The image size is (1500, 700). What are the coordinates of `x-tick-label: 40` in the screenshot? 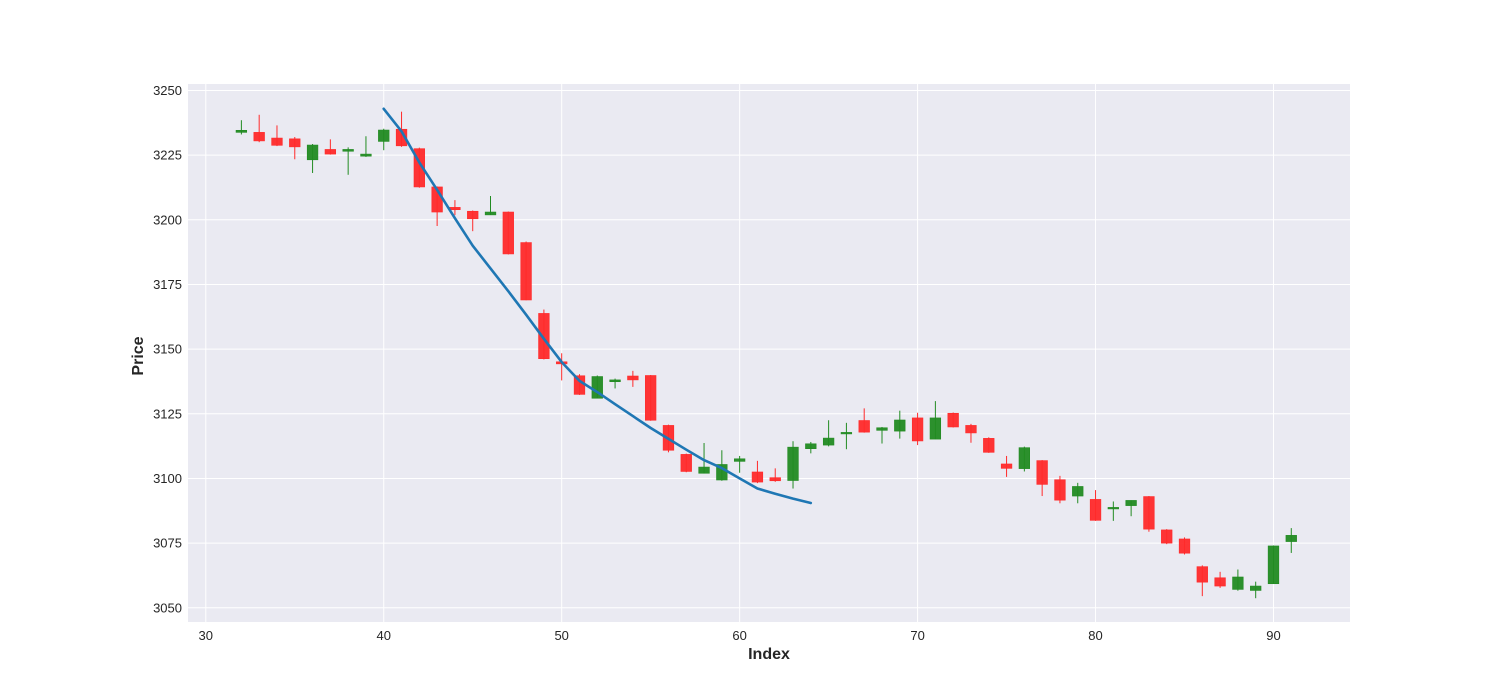 It's located at (384, 635).